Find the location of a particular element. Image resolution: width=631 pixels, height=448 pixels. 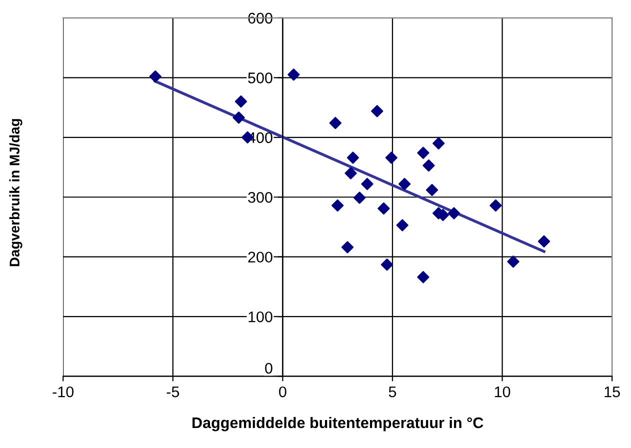

x-tick-label: 5 is located at coordinates (392, 392).